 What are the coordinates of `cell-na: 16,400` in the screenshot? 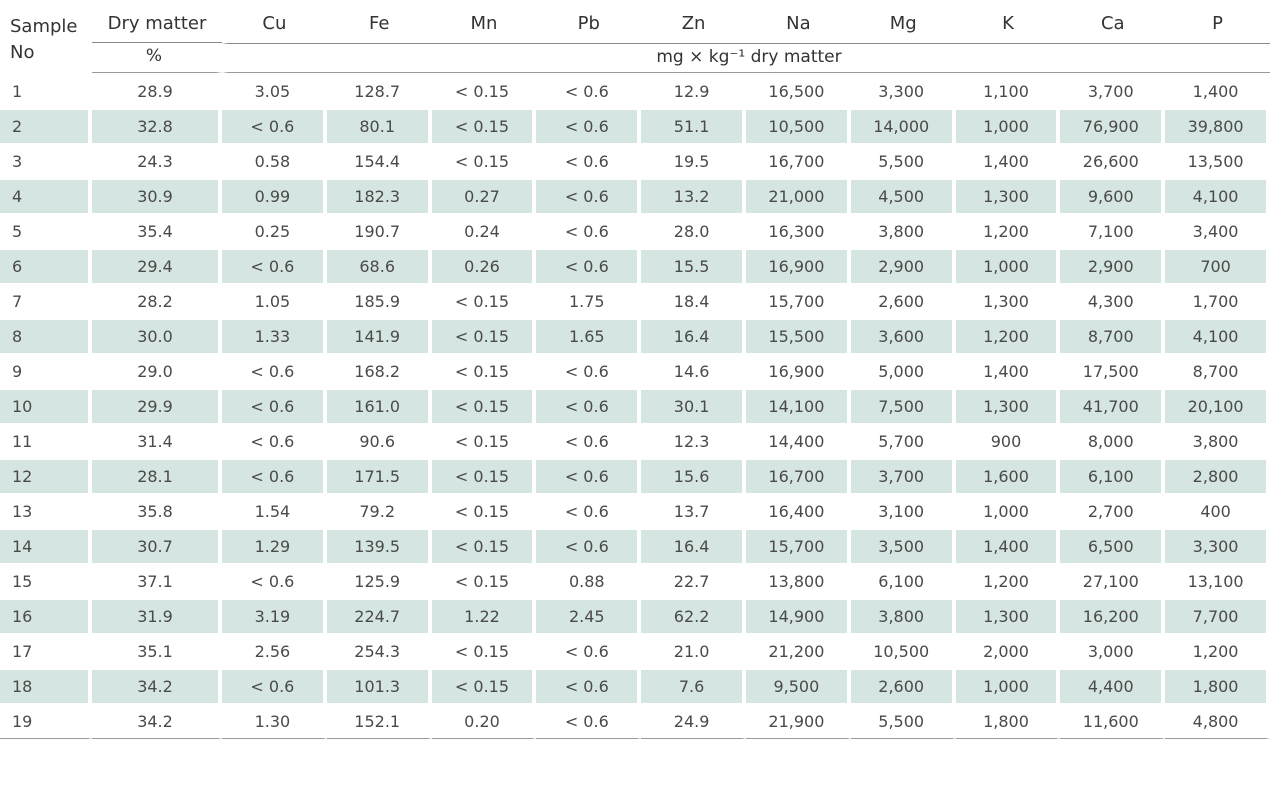 It's located at (798, 510).